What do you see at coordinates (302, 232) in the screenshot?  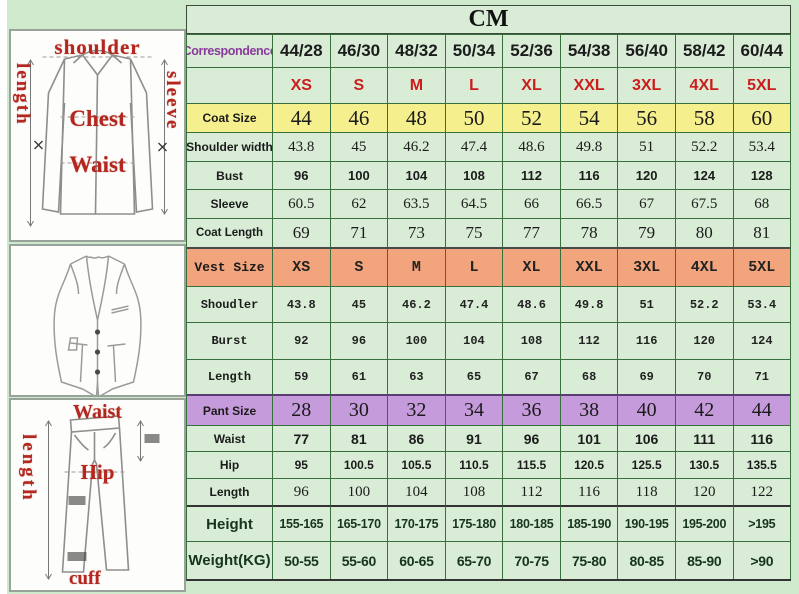 I see `table-cell: 69` at bounding box center [302, 232].